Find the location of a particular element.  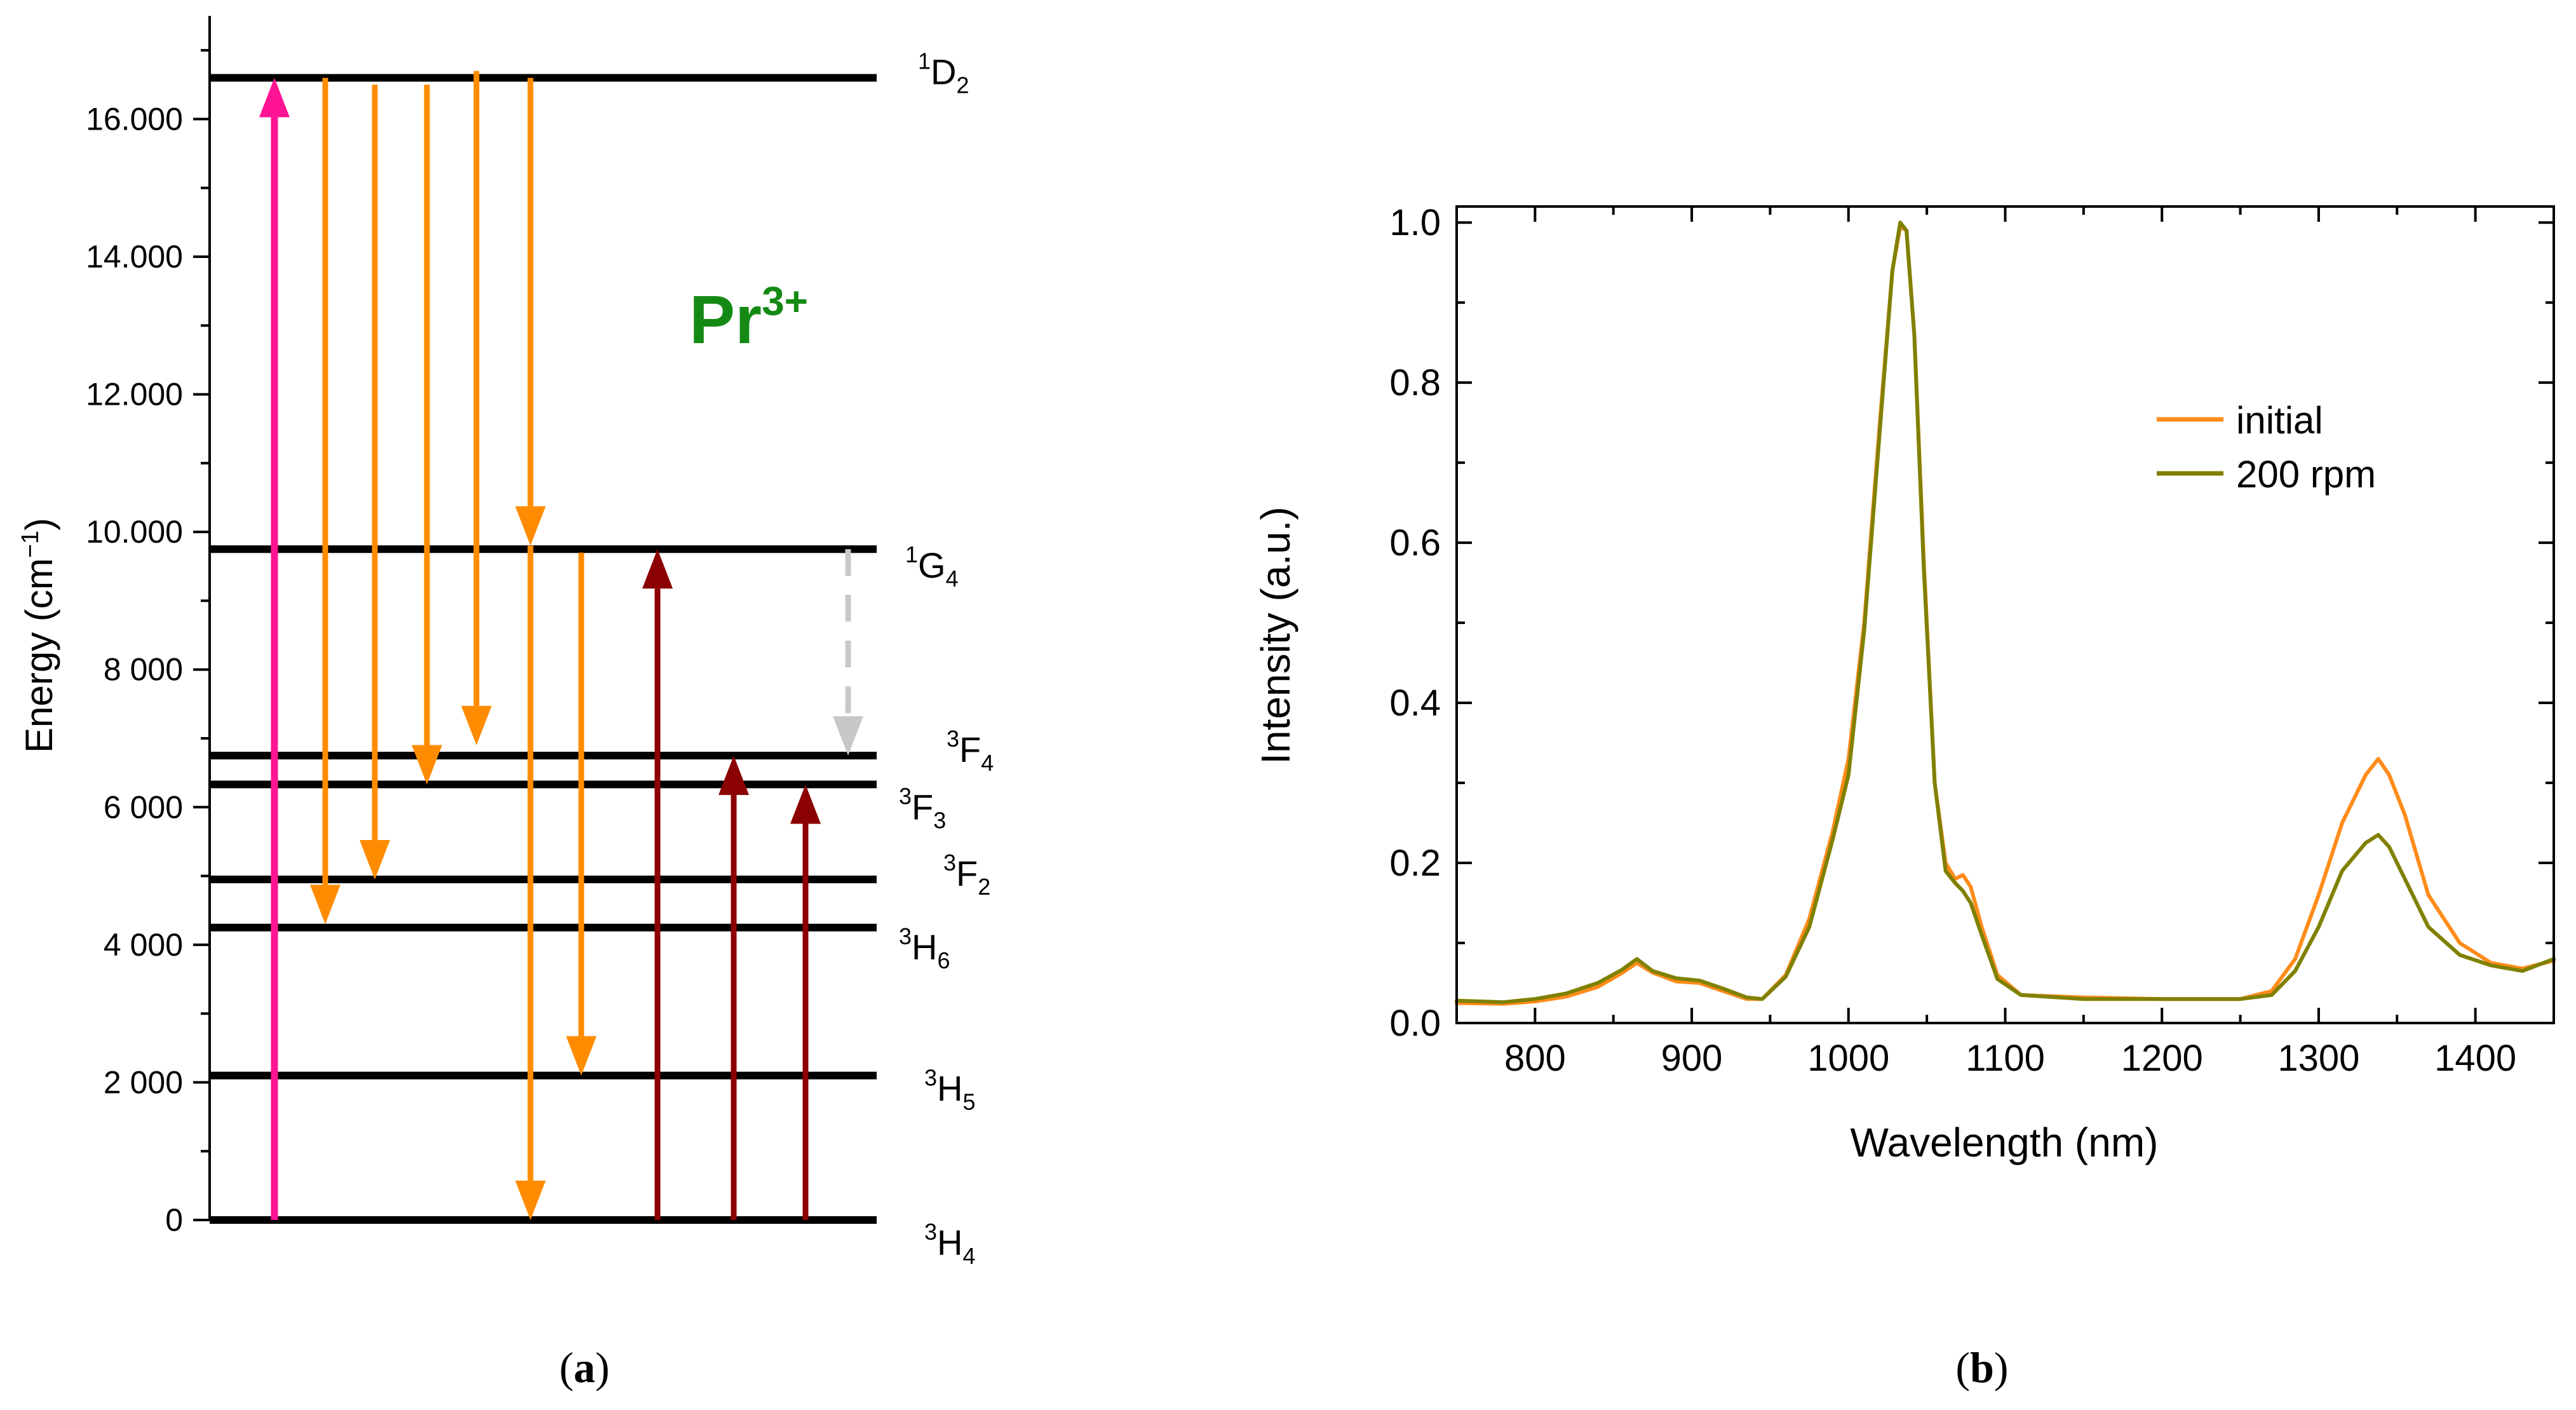

energy-level-label: 1G4 is located at coordinates (932, 566).